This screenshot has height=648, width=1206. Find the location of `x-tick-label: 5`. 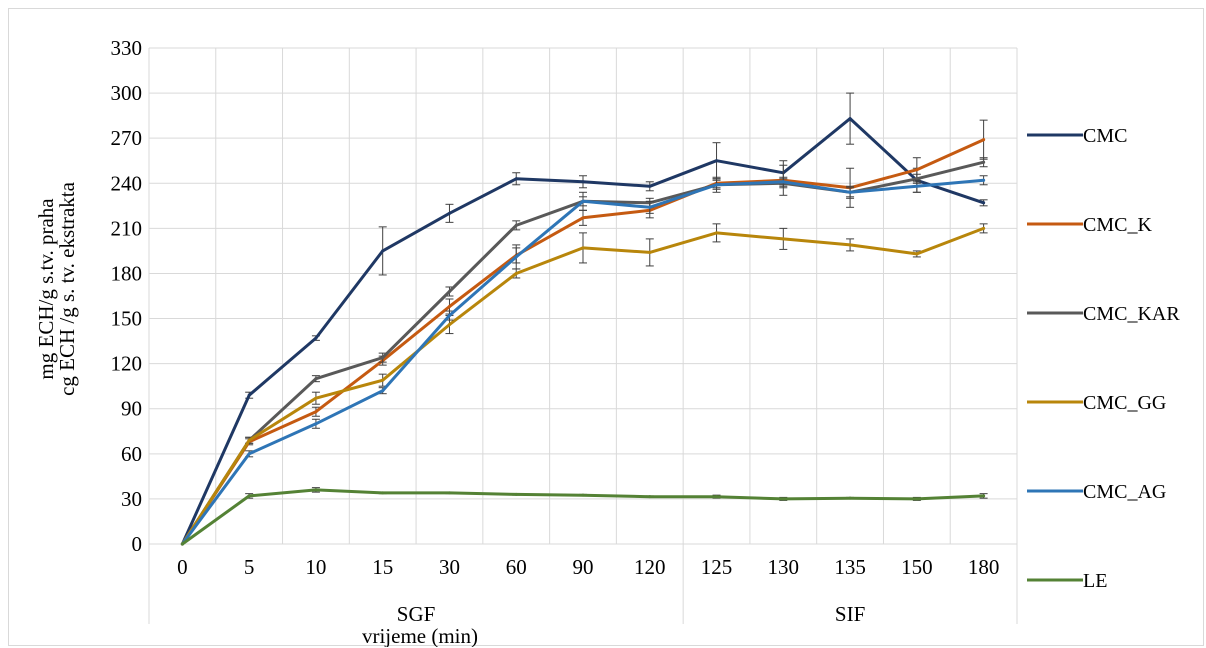

x-tick-label: 5 is located at coordinates (249, 567).